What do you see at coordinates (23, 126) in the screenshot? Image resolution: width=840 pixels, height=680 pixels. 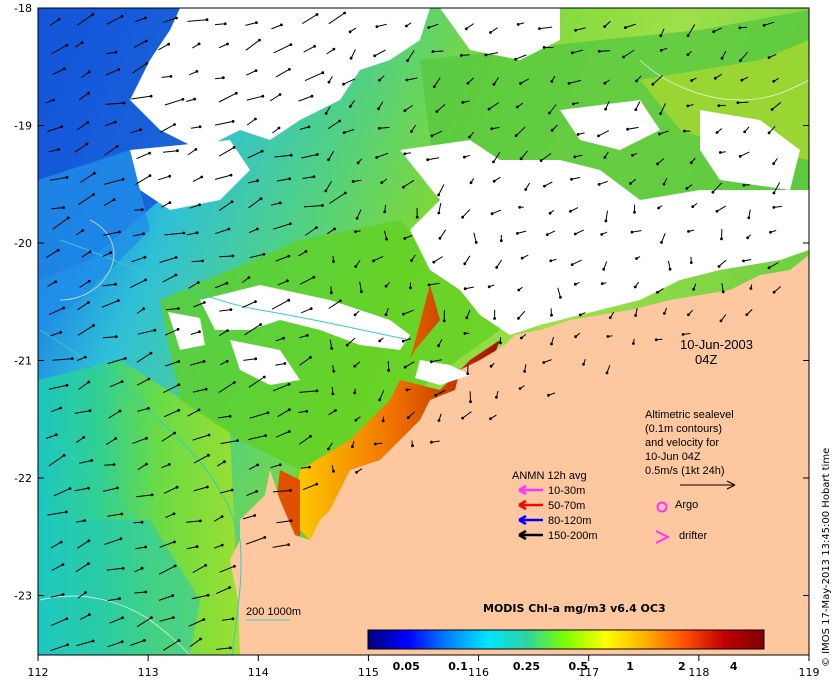 I see `lat-tick-label: -19` at bounding box center [23, 126].